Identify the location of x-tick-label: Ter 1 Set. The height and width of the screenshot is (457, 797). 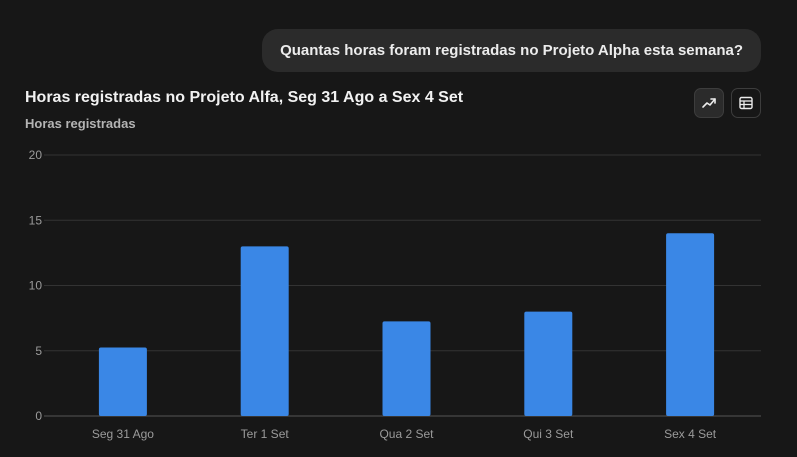
(265, 434).